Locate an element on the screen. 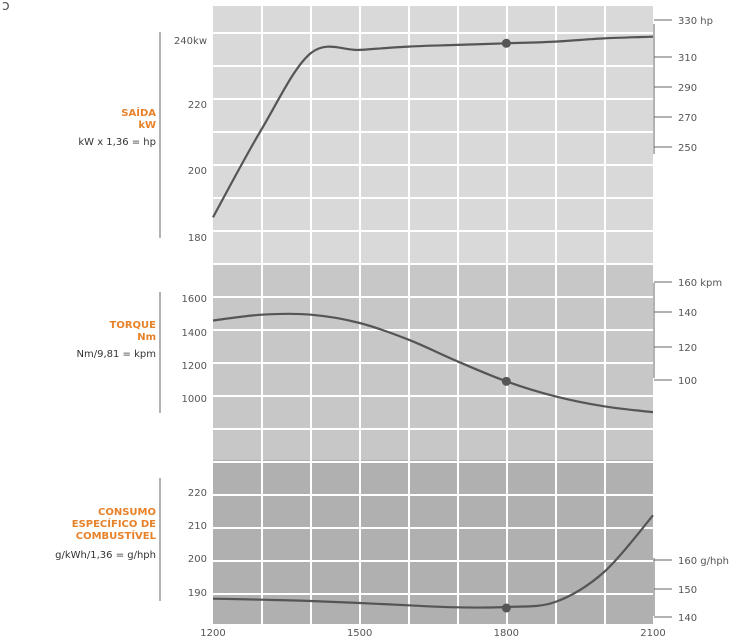 This screenshot has height=640, width=750. torque-unit: Nm is located at coordinates (146, 337).